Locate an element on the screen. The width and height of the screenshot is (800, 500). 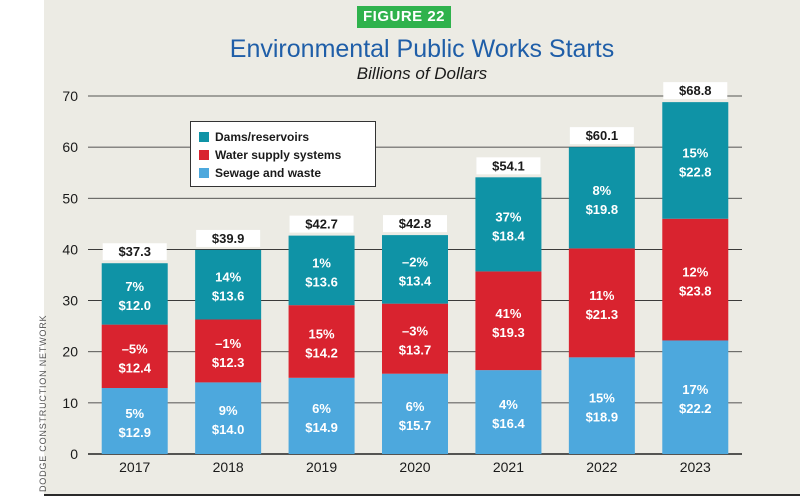
y-tick-label: 60 is located at coordinates (70, 147).